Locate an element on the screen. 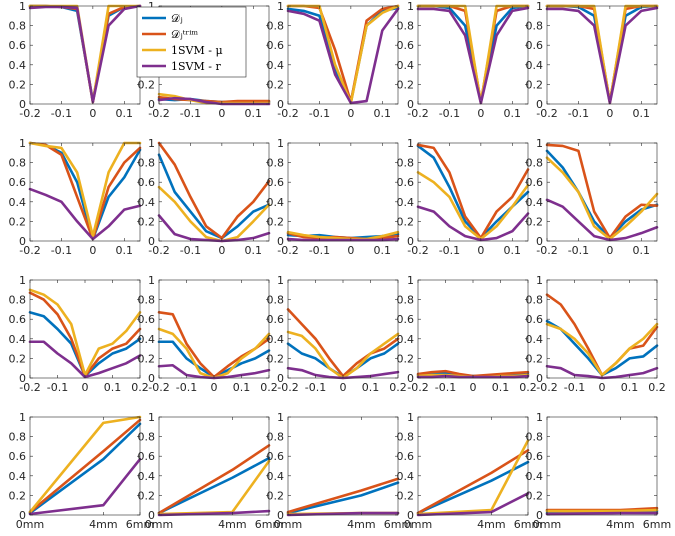 The image size is (675, 536). x-tick-label: 6mm is located at coordinates (269, 524).